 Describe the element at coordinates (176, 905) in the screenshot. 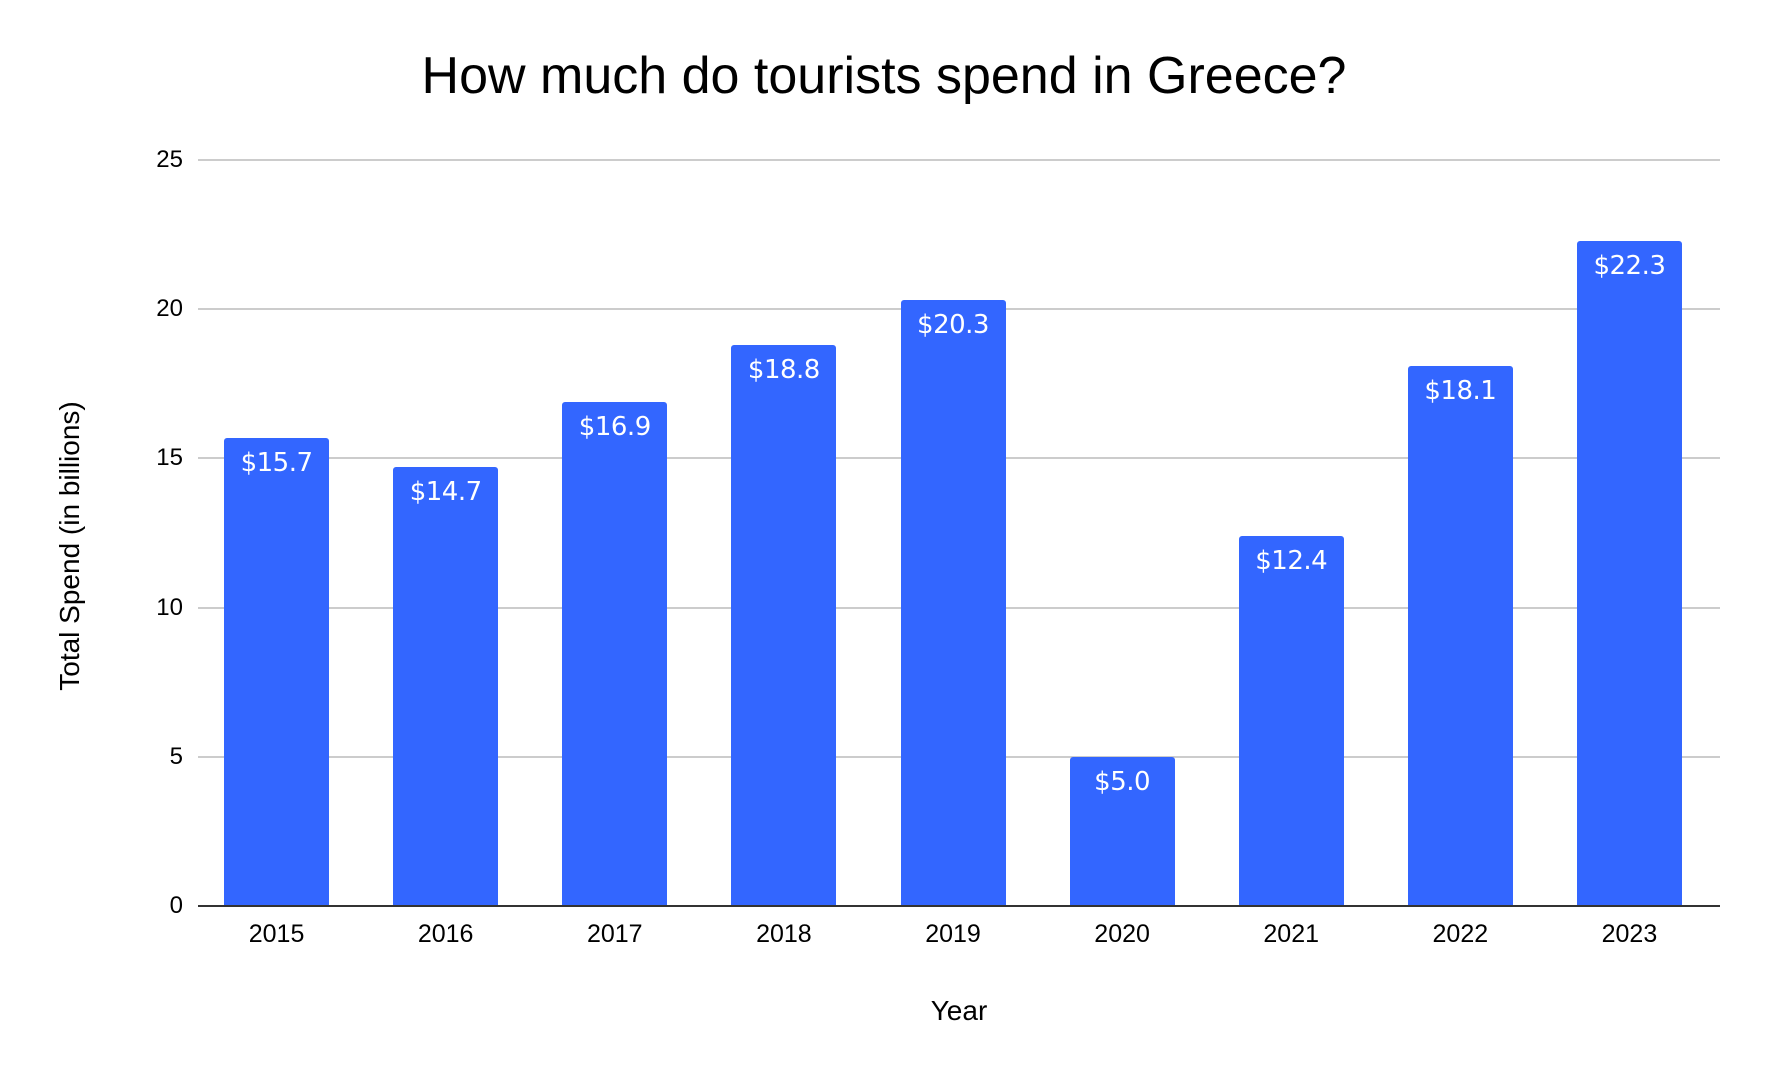

I see `y-tick-label: 0` at that location.